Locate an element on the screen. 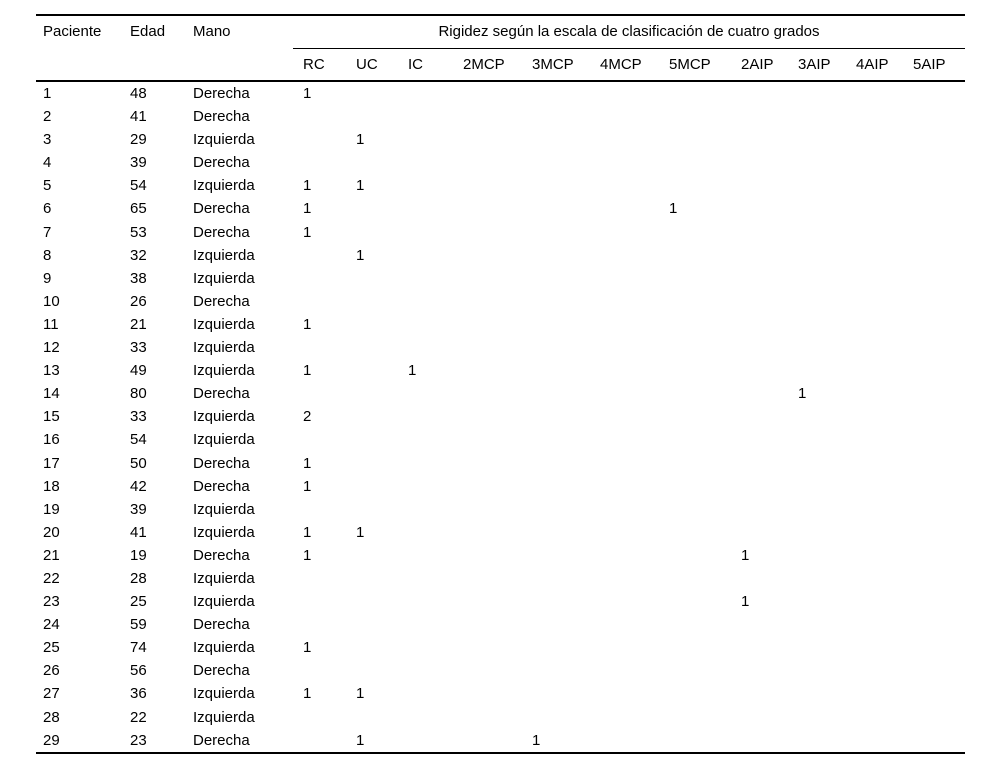 The width and height of the screenshot is (1000, 770). sub-header-row: RC UC IC 2MCP 3MCP 4MCP 5MCP 2AIP 3AIP 4AIP 5AIP is located at coordinates (501, 65).